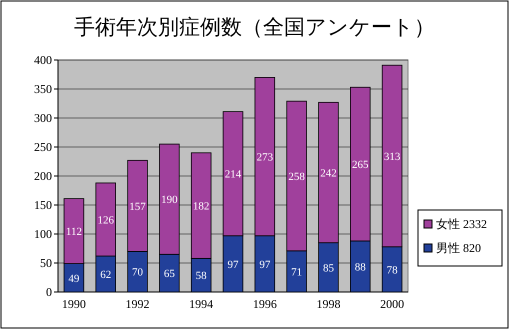  I want to click on data-label: 258, so click(297, 177).